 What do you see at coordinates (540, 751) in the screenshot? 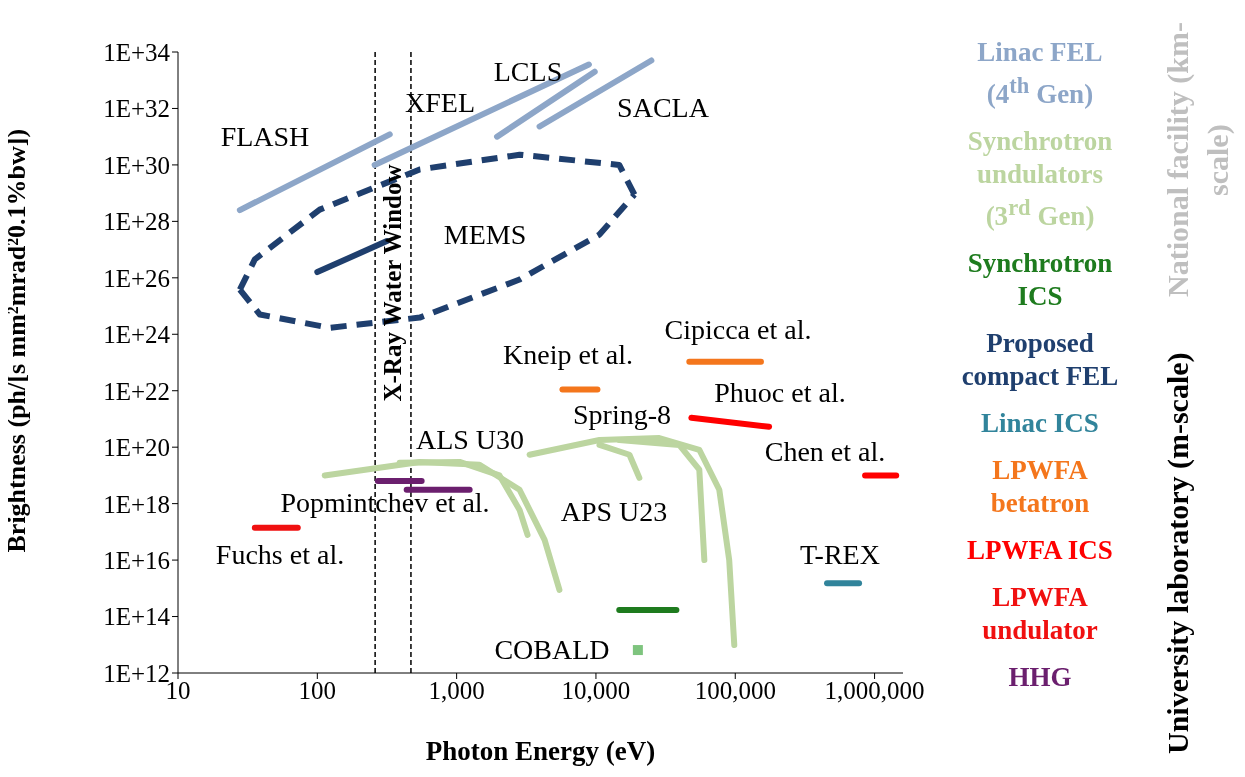
I see `x-axis-title: Photon Energy (eV)` at bounding box center [540, 751].